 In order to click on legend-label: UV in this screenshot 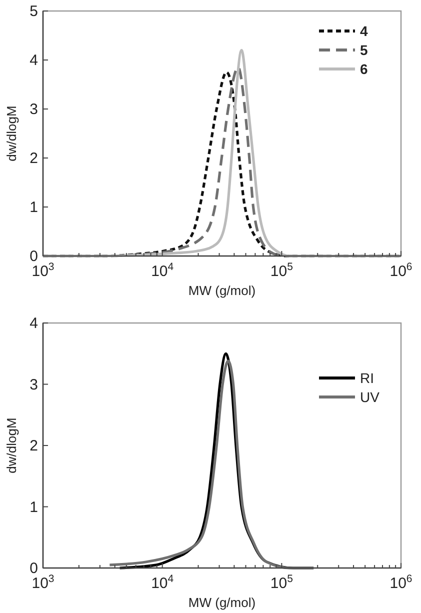, I will do `click(370, 397)`.